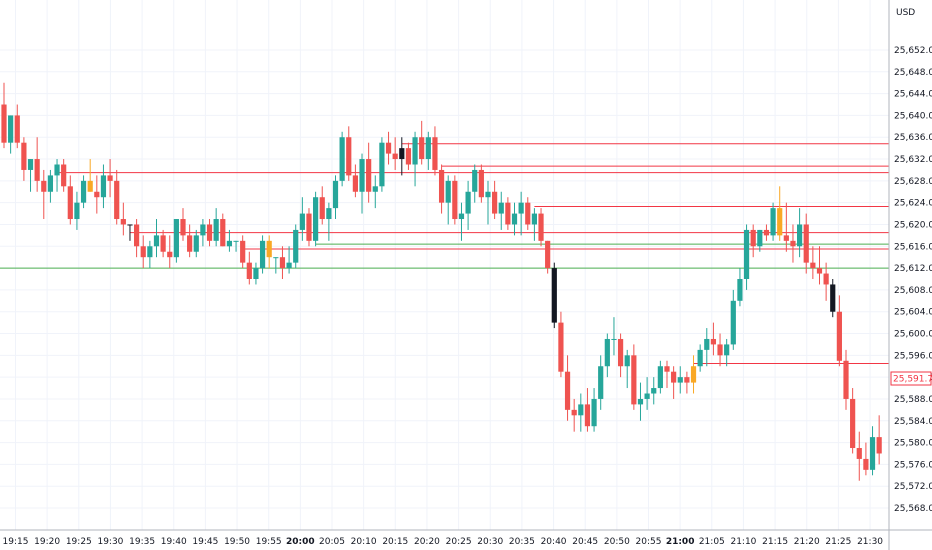 This screenshot has height=550, width=932. What do you see at coordinates (913, 356) in the screenshot?
I see `price-tick-label: 25,596.00` at bounding box center [913, 356].